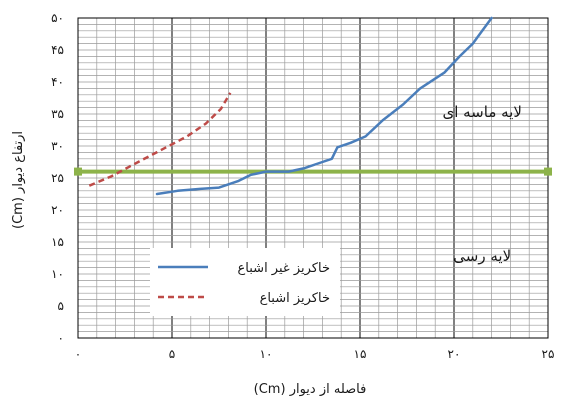 Image resolution: width=563 pixels, height=402 pixels. I want to click on y-tick-label: ۱۰, so click(57, 274).